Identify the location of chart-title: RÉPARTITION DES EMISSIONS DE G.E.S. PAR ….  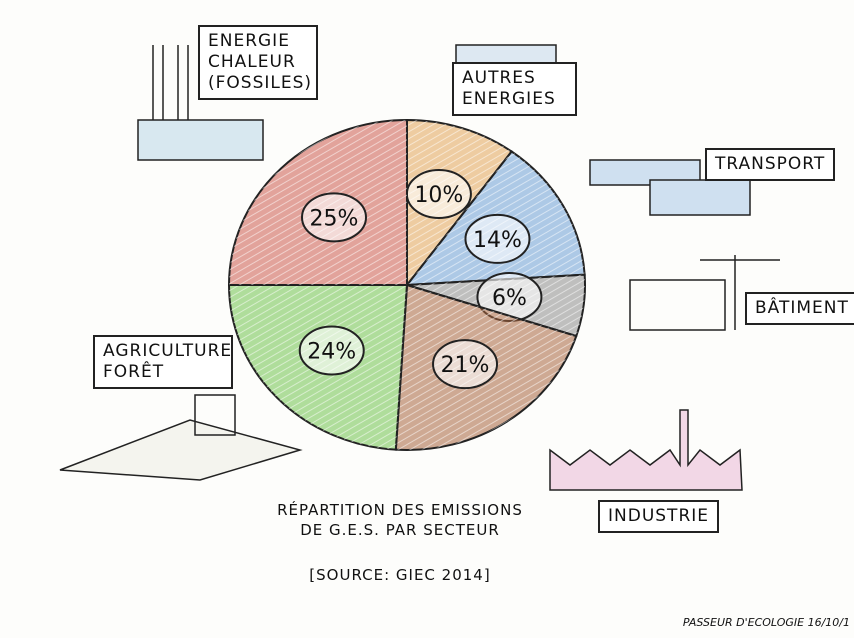
(400, 520).